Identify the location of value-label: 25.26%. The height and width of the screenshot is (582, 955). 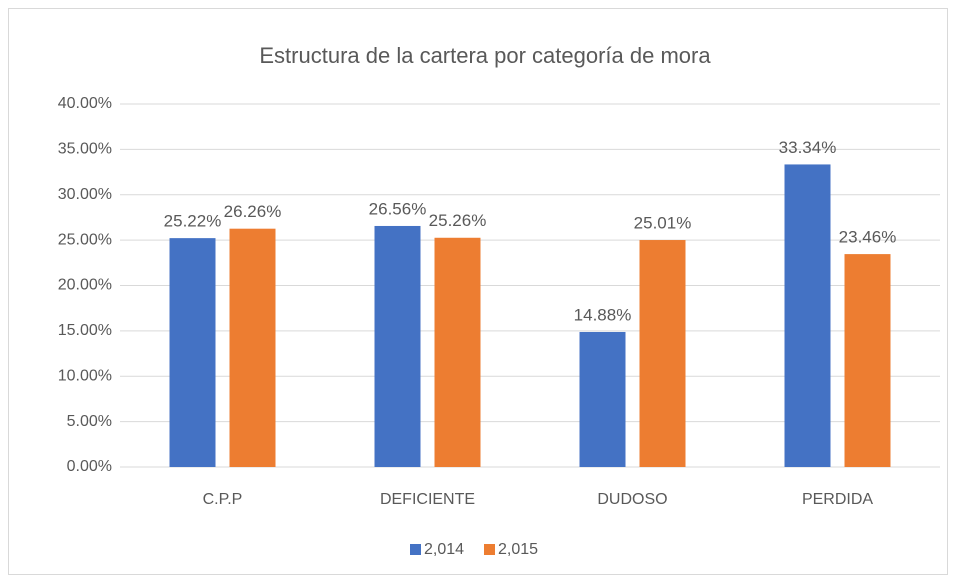
(458, 220).